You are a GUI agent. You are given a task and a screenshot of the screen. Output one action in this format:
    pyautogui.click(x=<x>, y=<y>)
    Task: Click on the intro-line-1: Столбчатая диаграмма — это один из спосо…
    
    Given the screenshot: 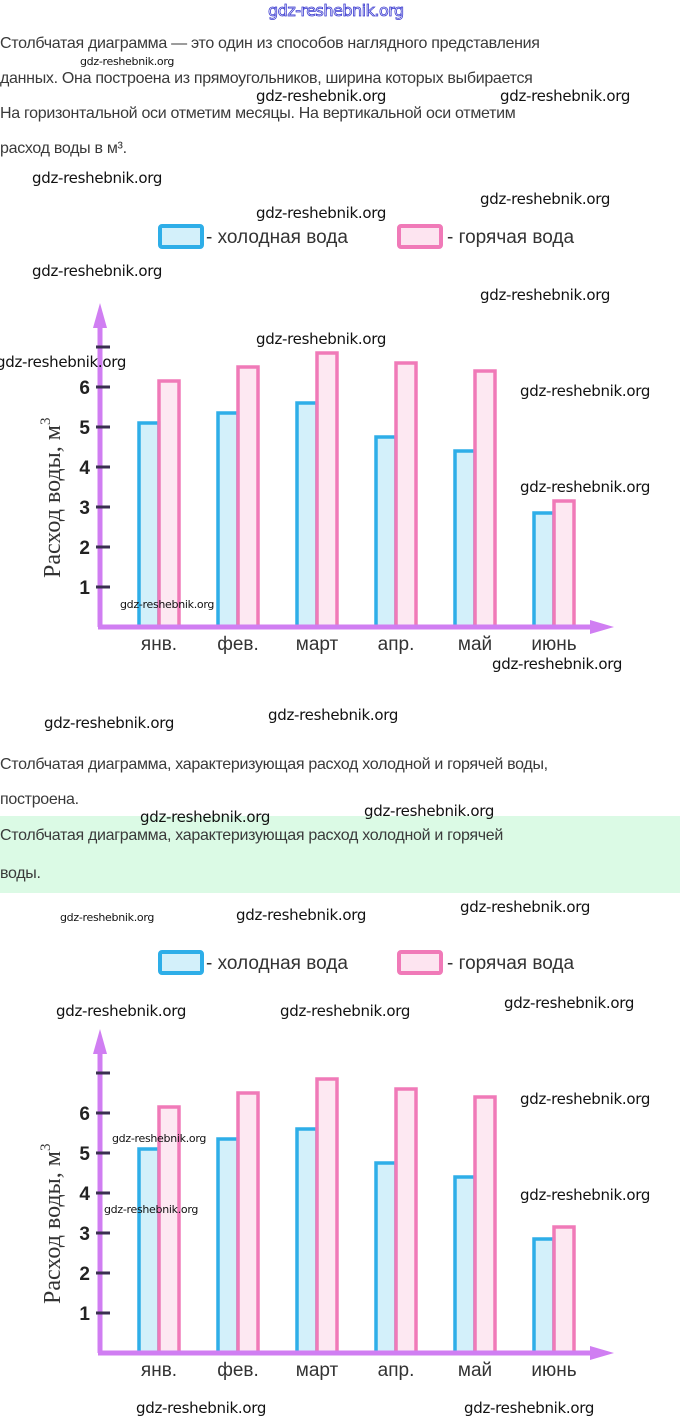 What is the action you would take?
    pyautogui.click(x=270, y=43)
    